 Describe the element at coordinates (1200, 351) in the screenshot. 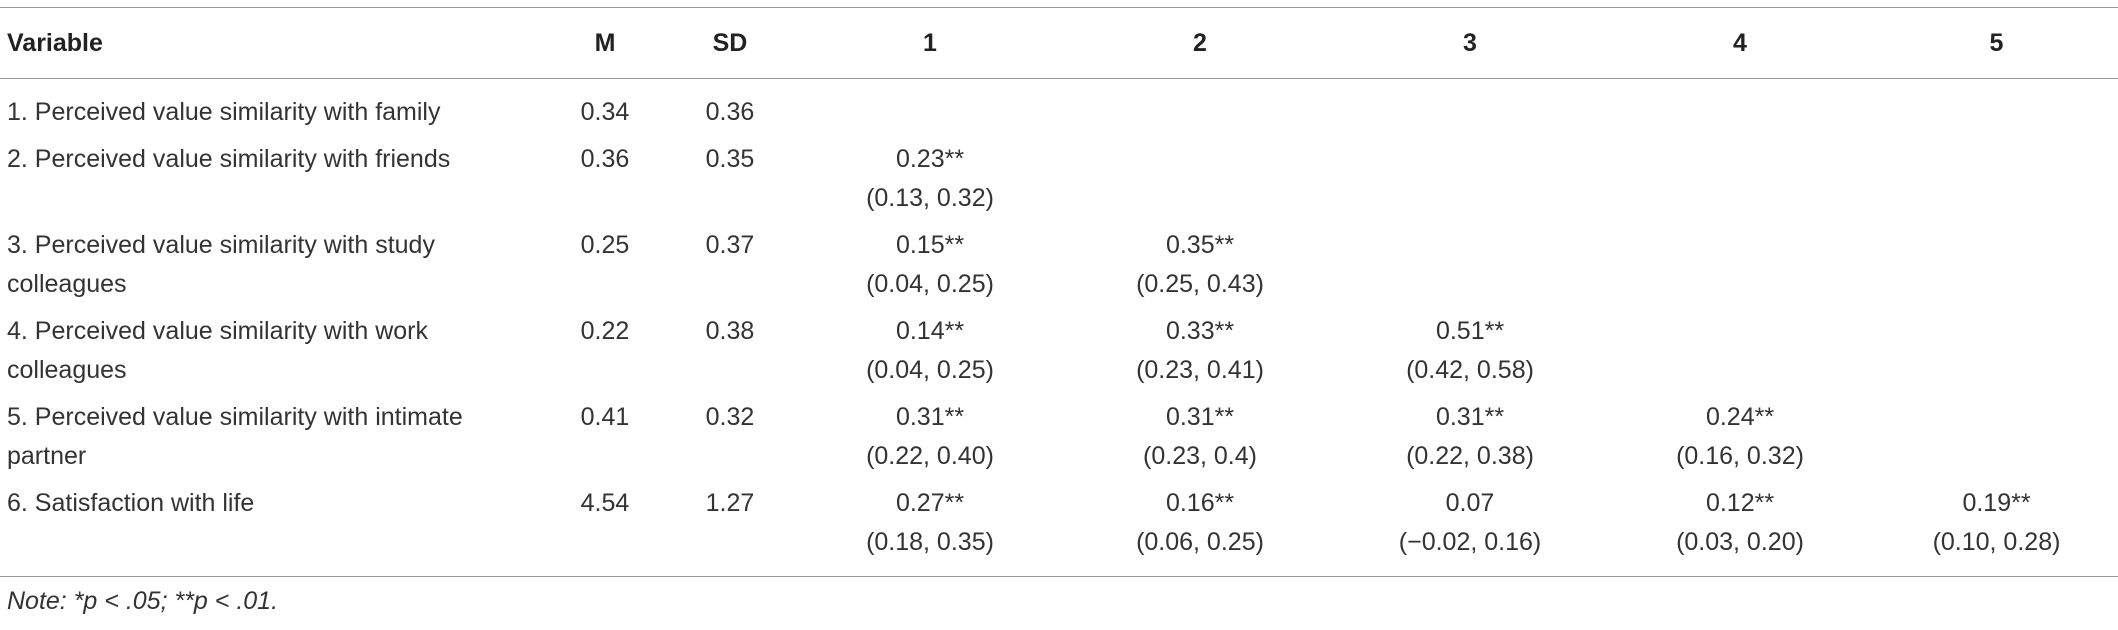

I see `correlation-cell: 0.33** (0.23, 0.41)` at that location.